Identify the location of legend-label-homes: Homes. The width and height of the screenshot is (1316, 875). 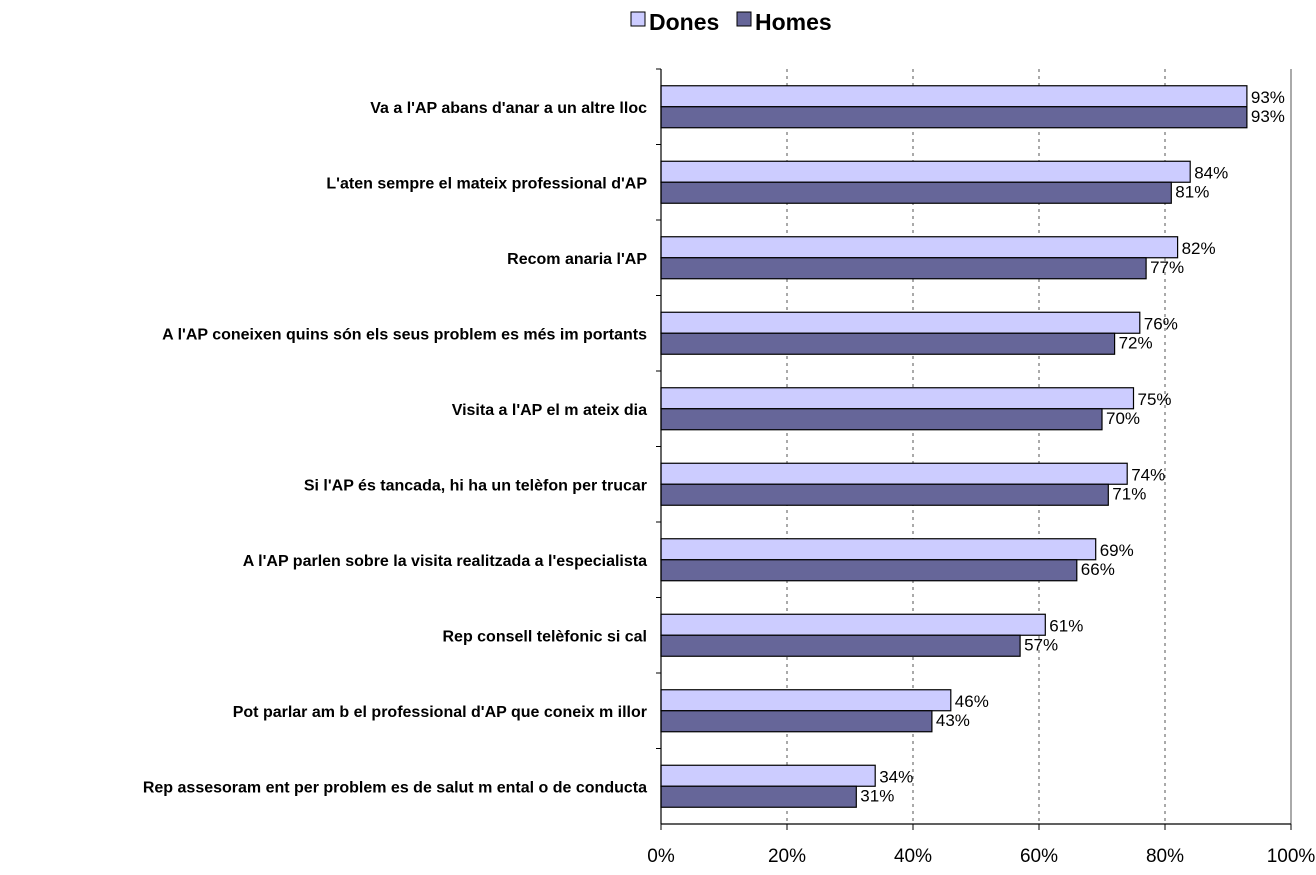
(793, 22).